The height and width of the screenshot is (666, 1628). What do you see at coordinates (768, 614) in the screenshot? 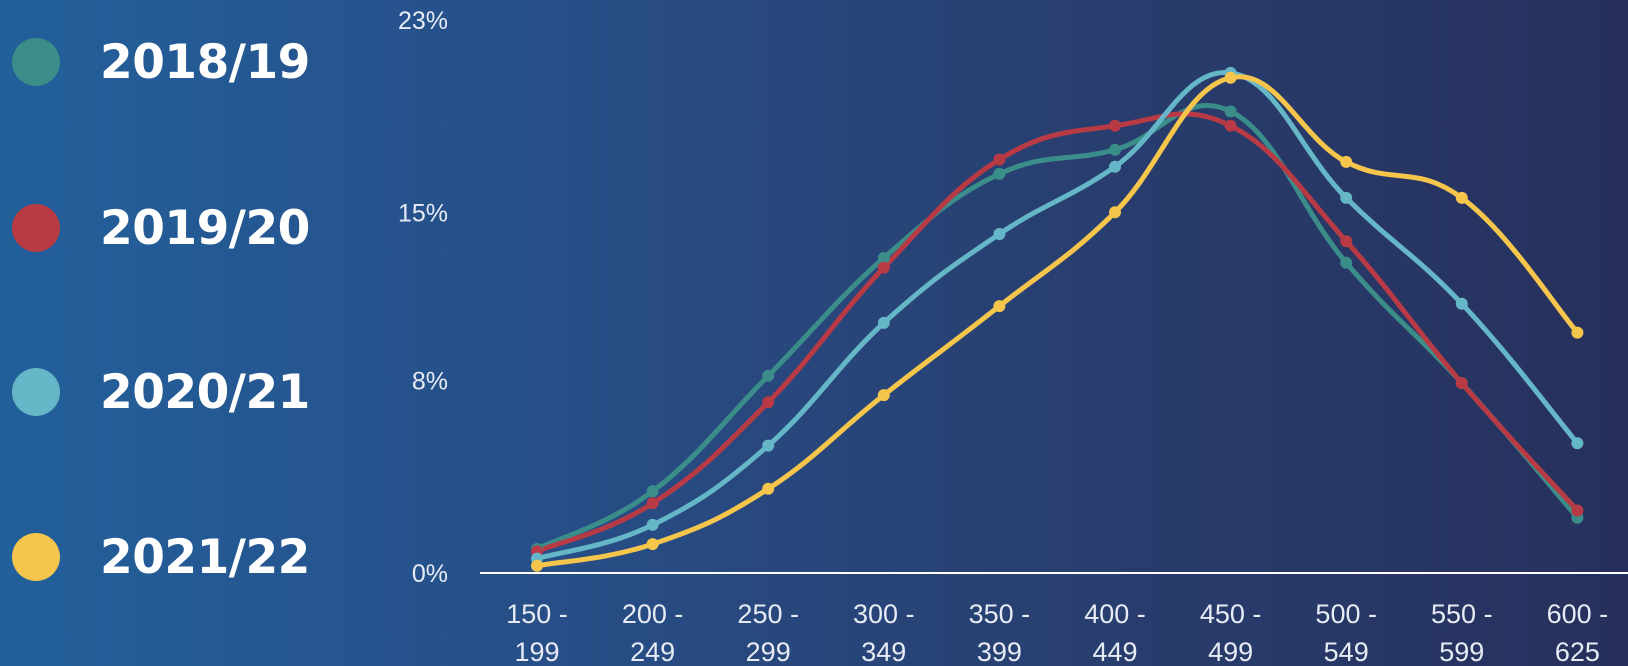
I see `x-tick-label: 250 -` at bounding box center [768, 614].